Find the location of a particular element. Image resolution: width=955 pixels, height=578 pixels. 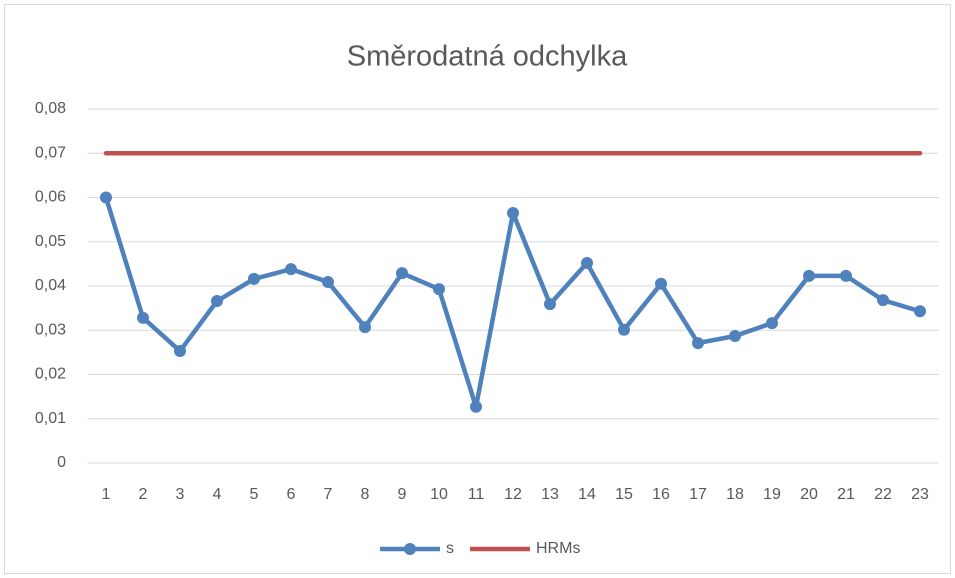

y-tick-label: 0,02 is located at coordinates (50, 374).